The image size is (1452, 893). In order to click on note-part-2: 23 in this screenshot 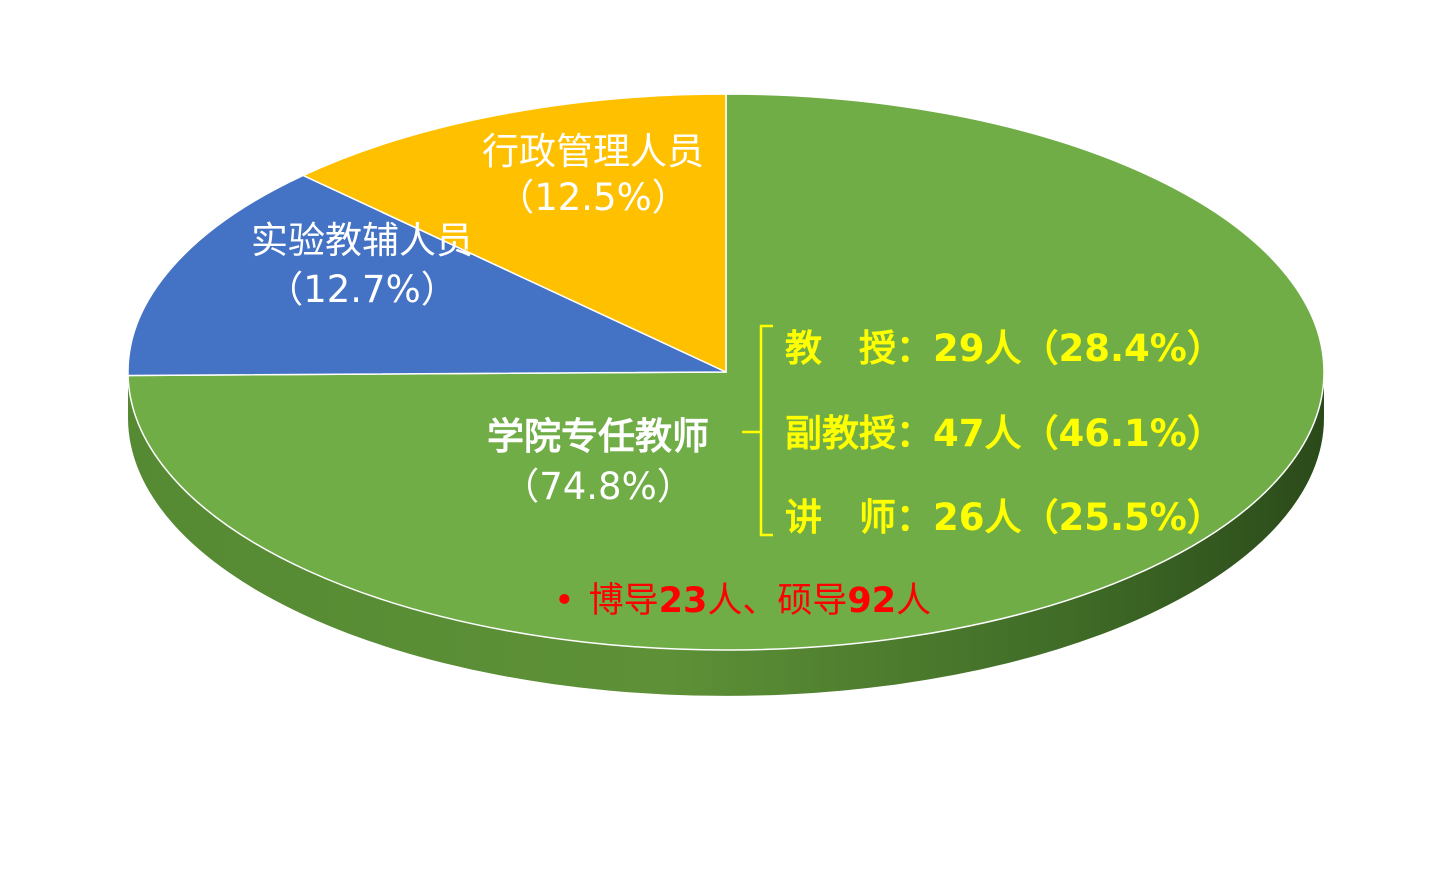, I will do `click(683, 601)`.